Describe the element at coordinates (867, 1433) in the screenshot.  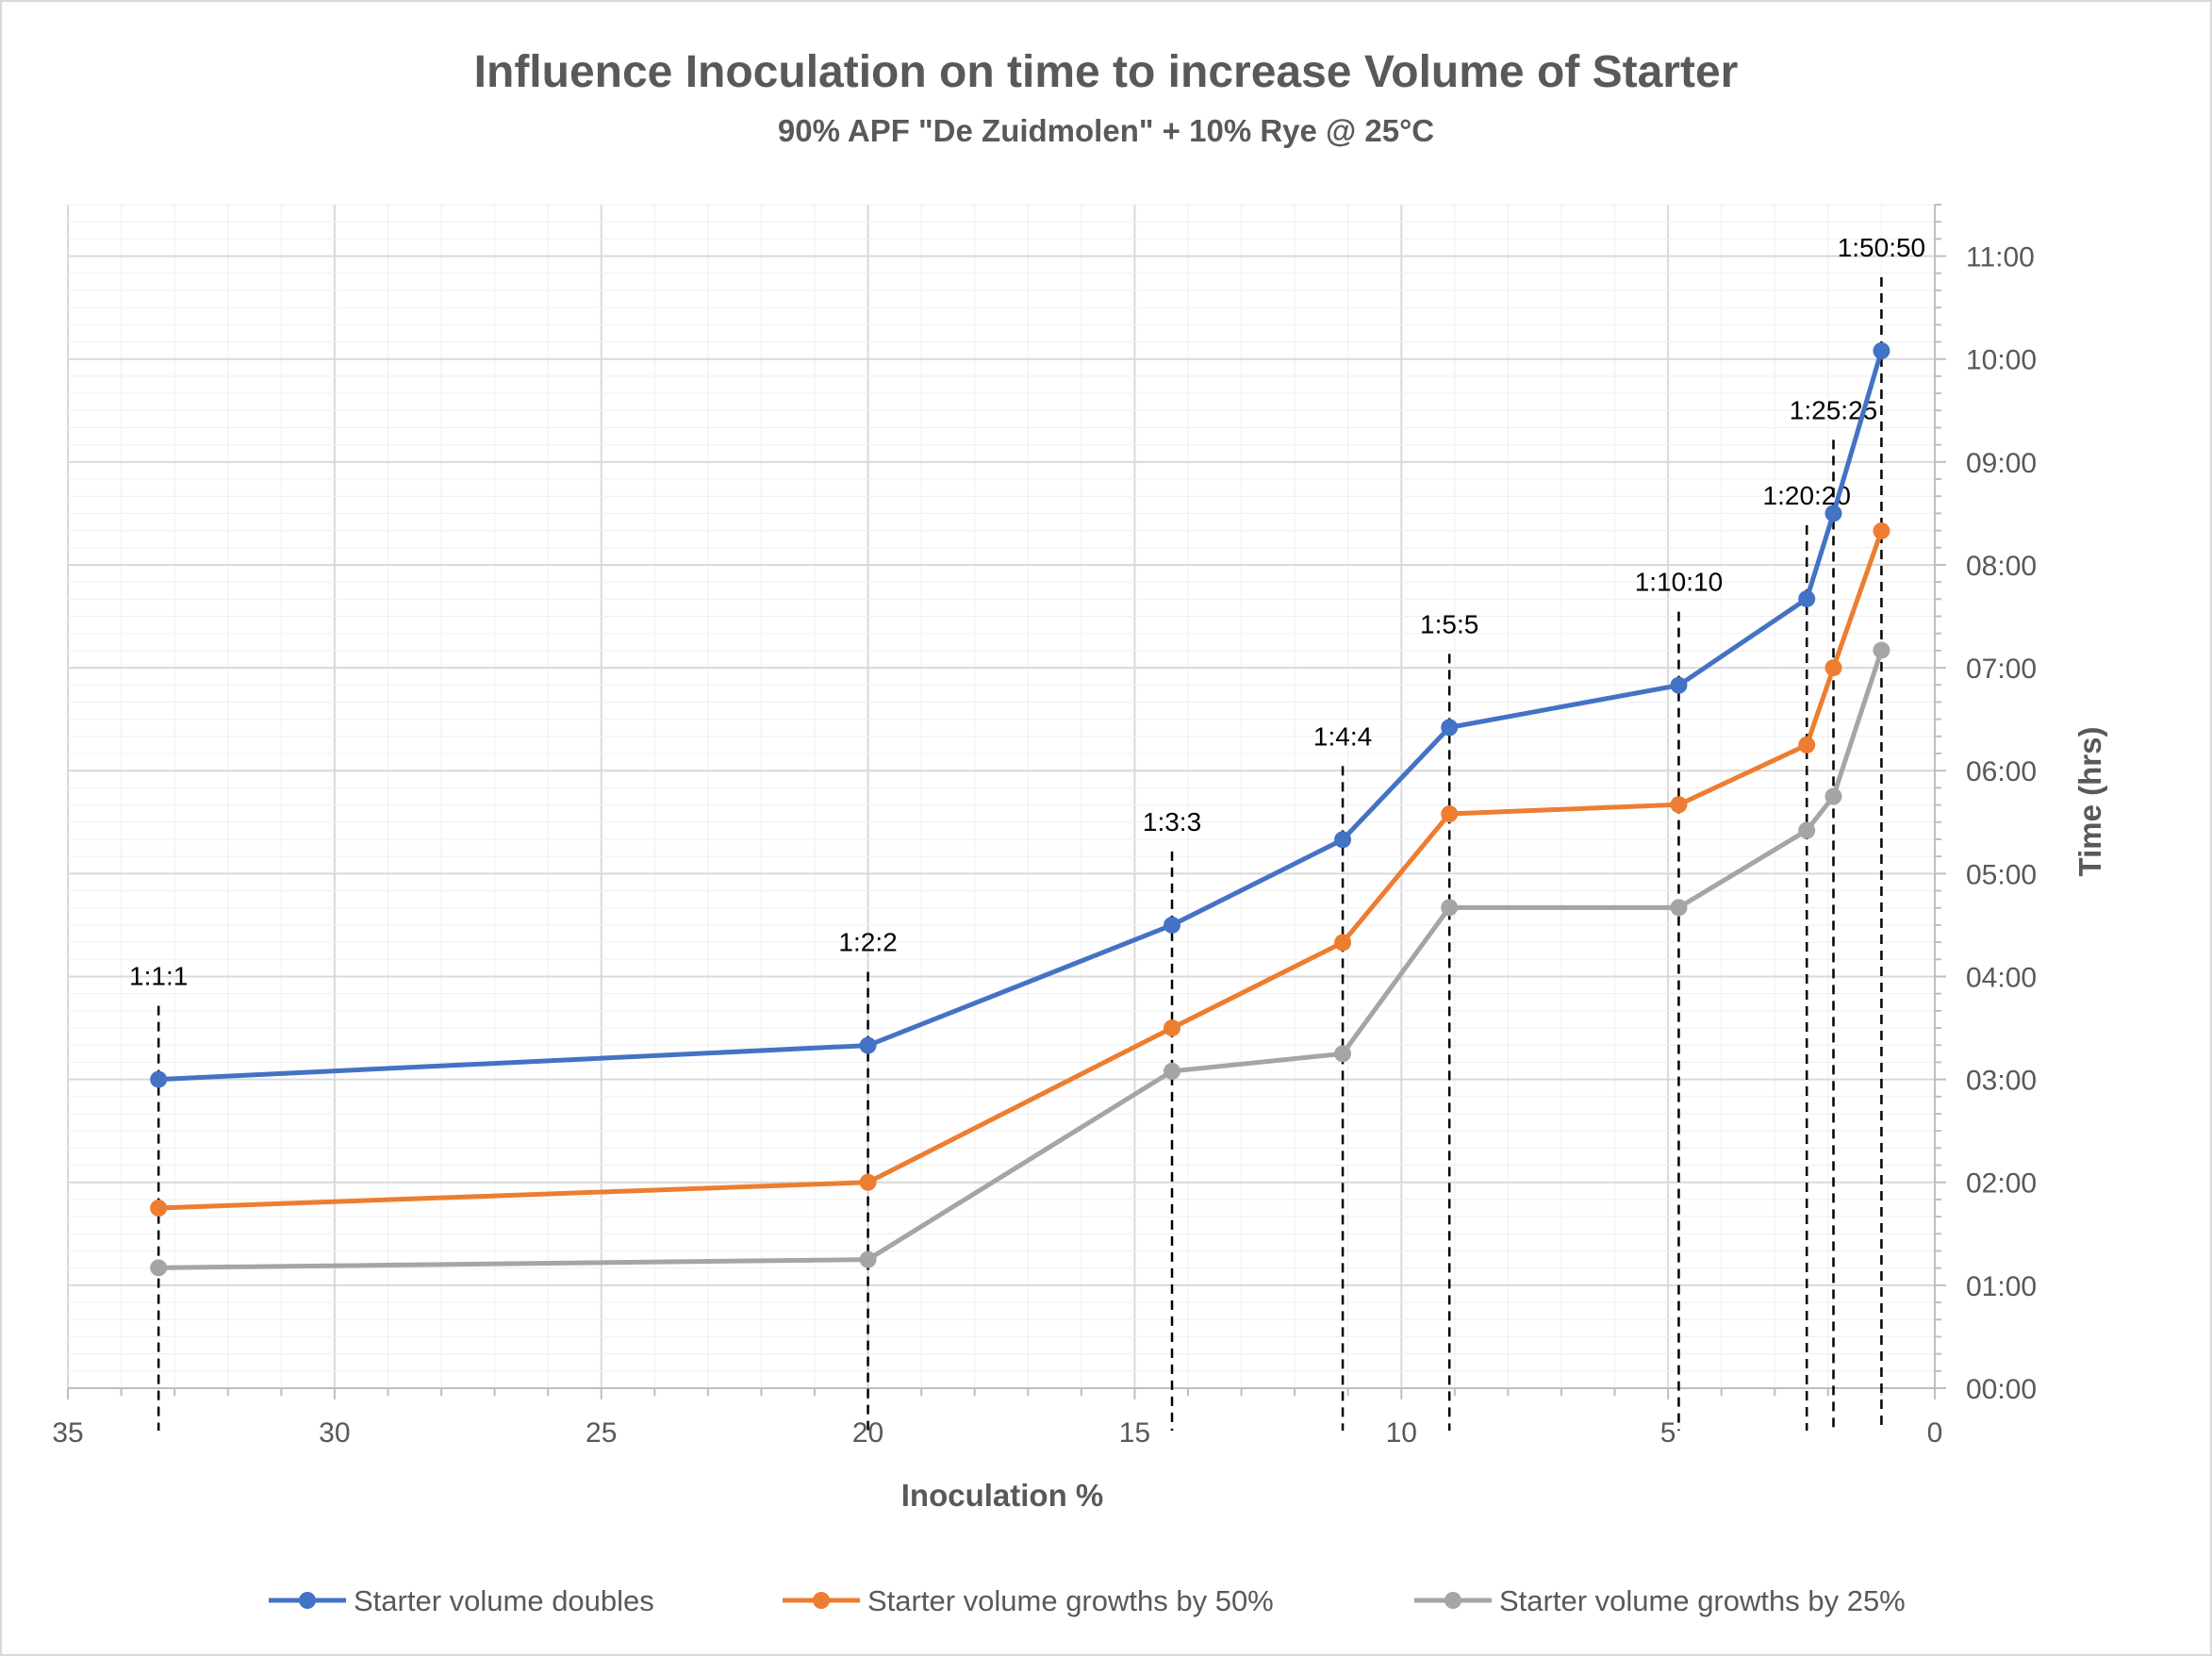
I see `x-tick-label: 20` at that location.